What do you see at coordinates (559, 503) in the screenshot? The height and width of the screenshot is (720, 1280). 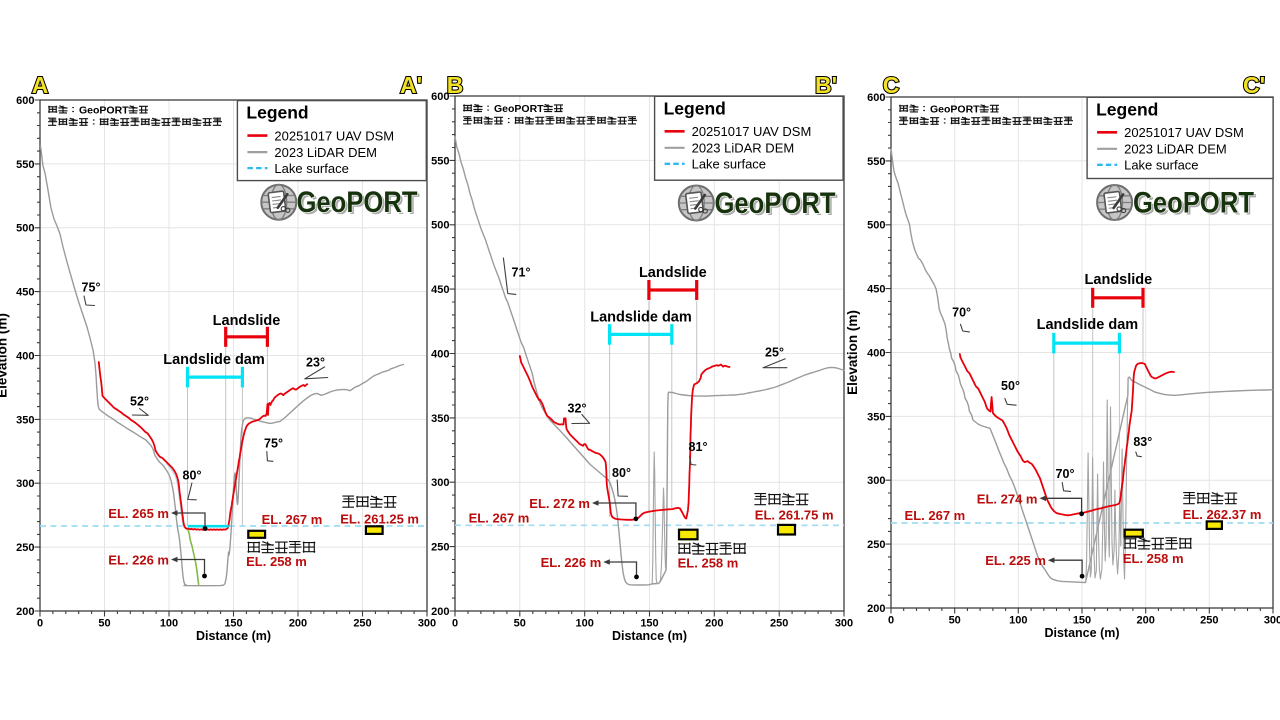 I see `svg-text: EL. 272 m` at bounding box center [559, 503].